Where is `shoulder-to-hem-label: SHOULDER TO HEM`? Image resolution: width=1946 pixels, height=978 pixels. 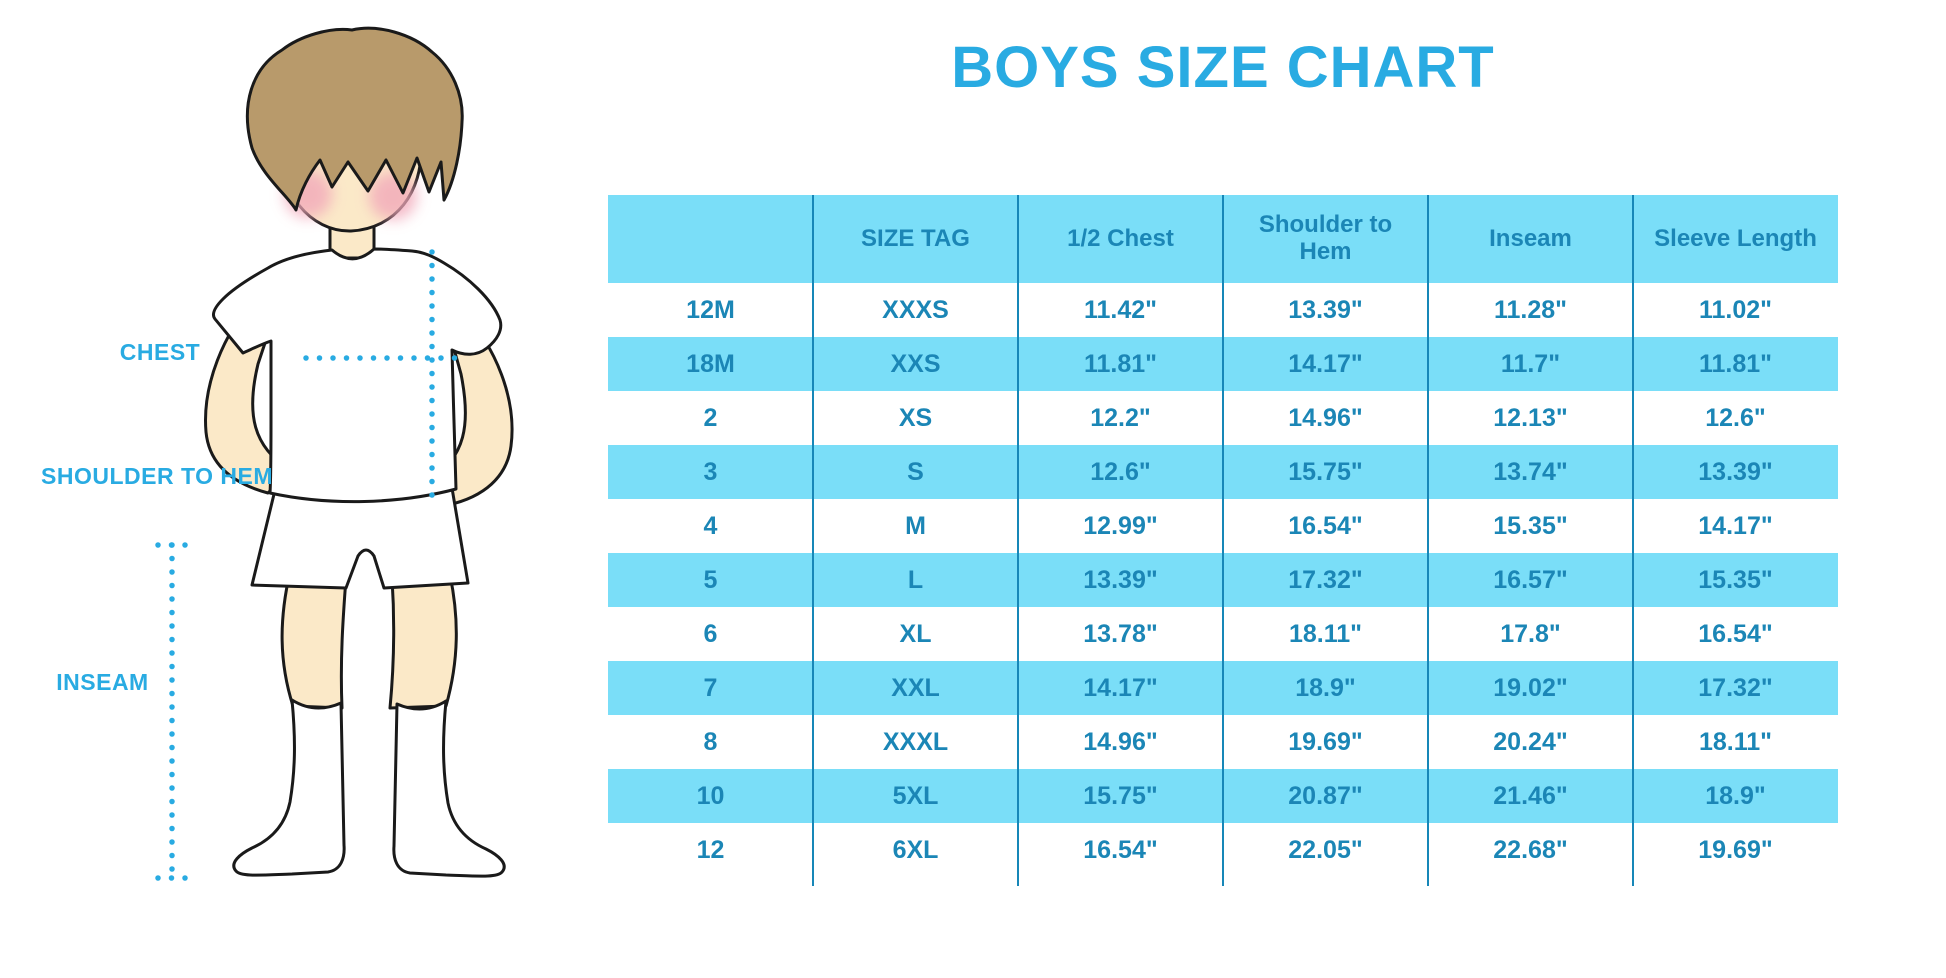 shoulder-to-hem-label: SHOULDER TO HEM is located at coordinates (157, 476).